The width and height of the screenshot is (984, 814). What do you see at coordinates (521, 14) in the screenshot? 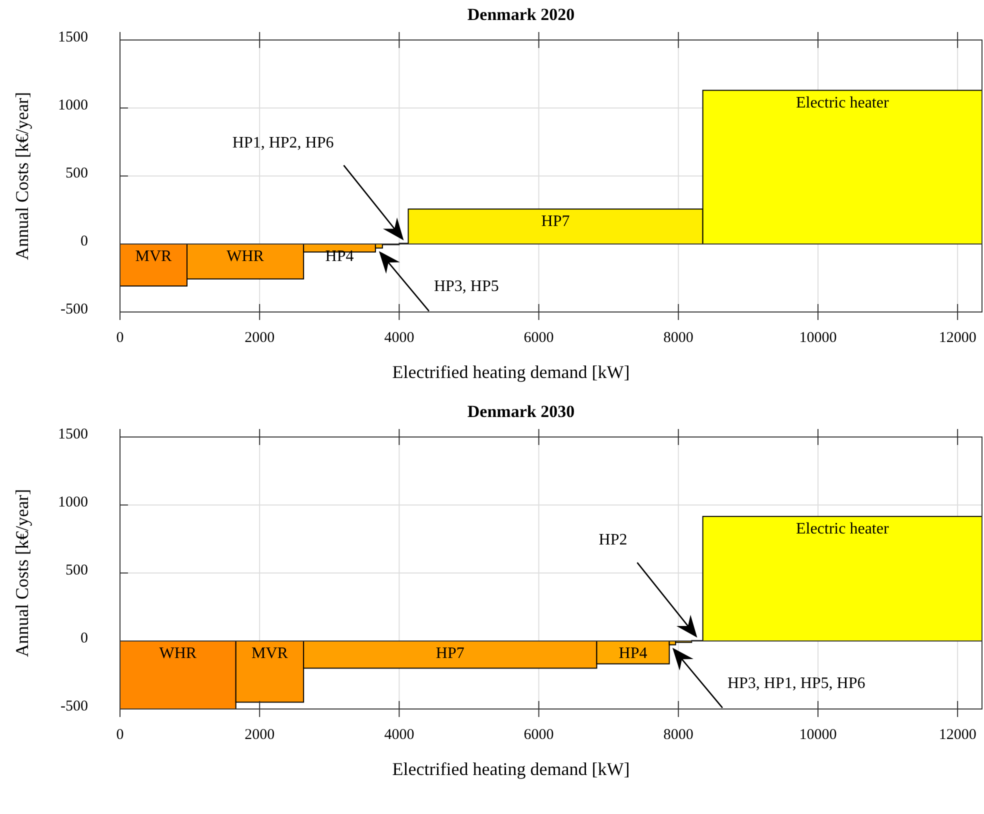
I see `chart-title: Denmark 2020` at bounding box center [521, 14].